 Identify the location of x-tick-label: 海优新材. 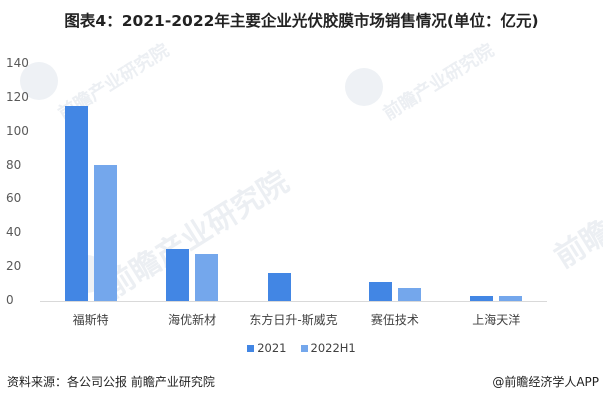
(192, 320).